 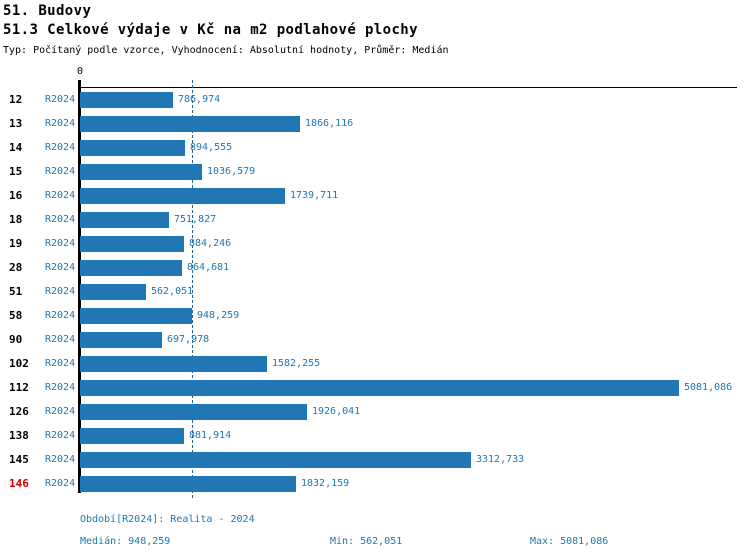 I want to click on chart-row: 51 R2024 562,051, so click(x=375, y=292).